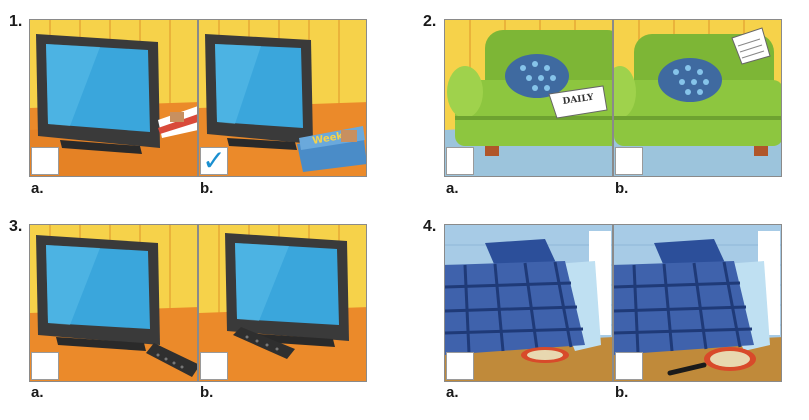 The width and height of the screenshot is (809, 420). What do you see at coordinates (578, 100) in the screenshot?
I see `newspaper-title: DAILY` at bounding box center [578, 100].